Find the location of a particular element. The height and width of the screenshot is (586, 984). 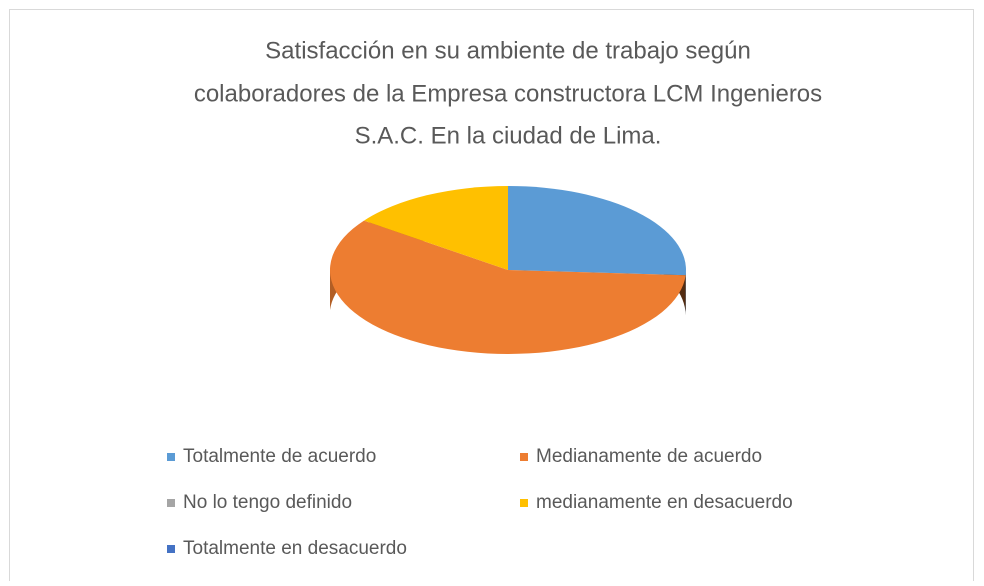

pie-tops is located at coordinates (508, 270).